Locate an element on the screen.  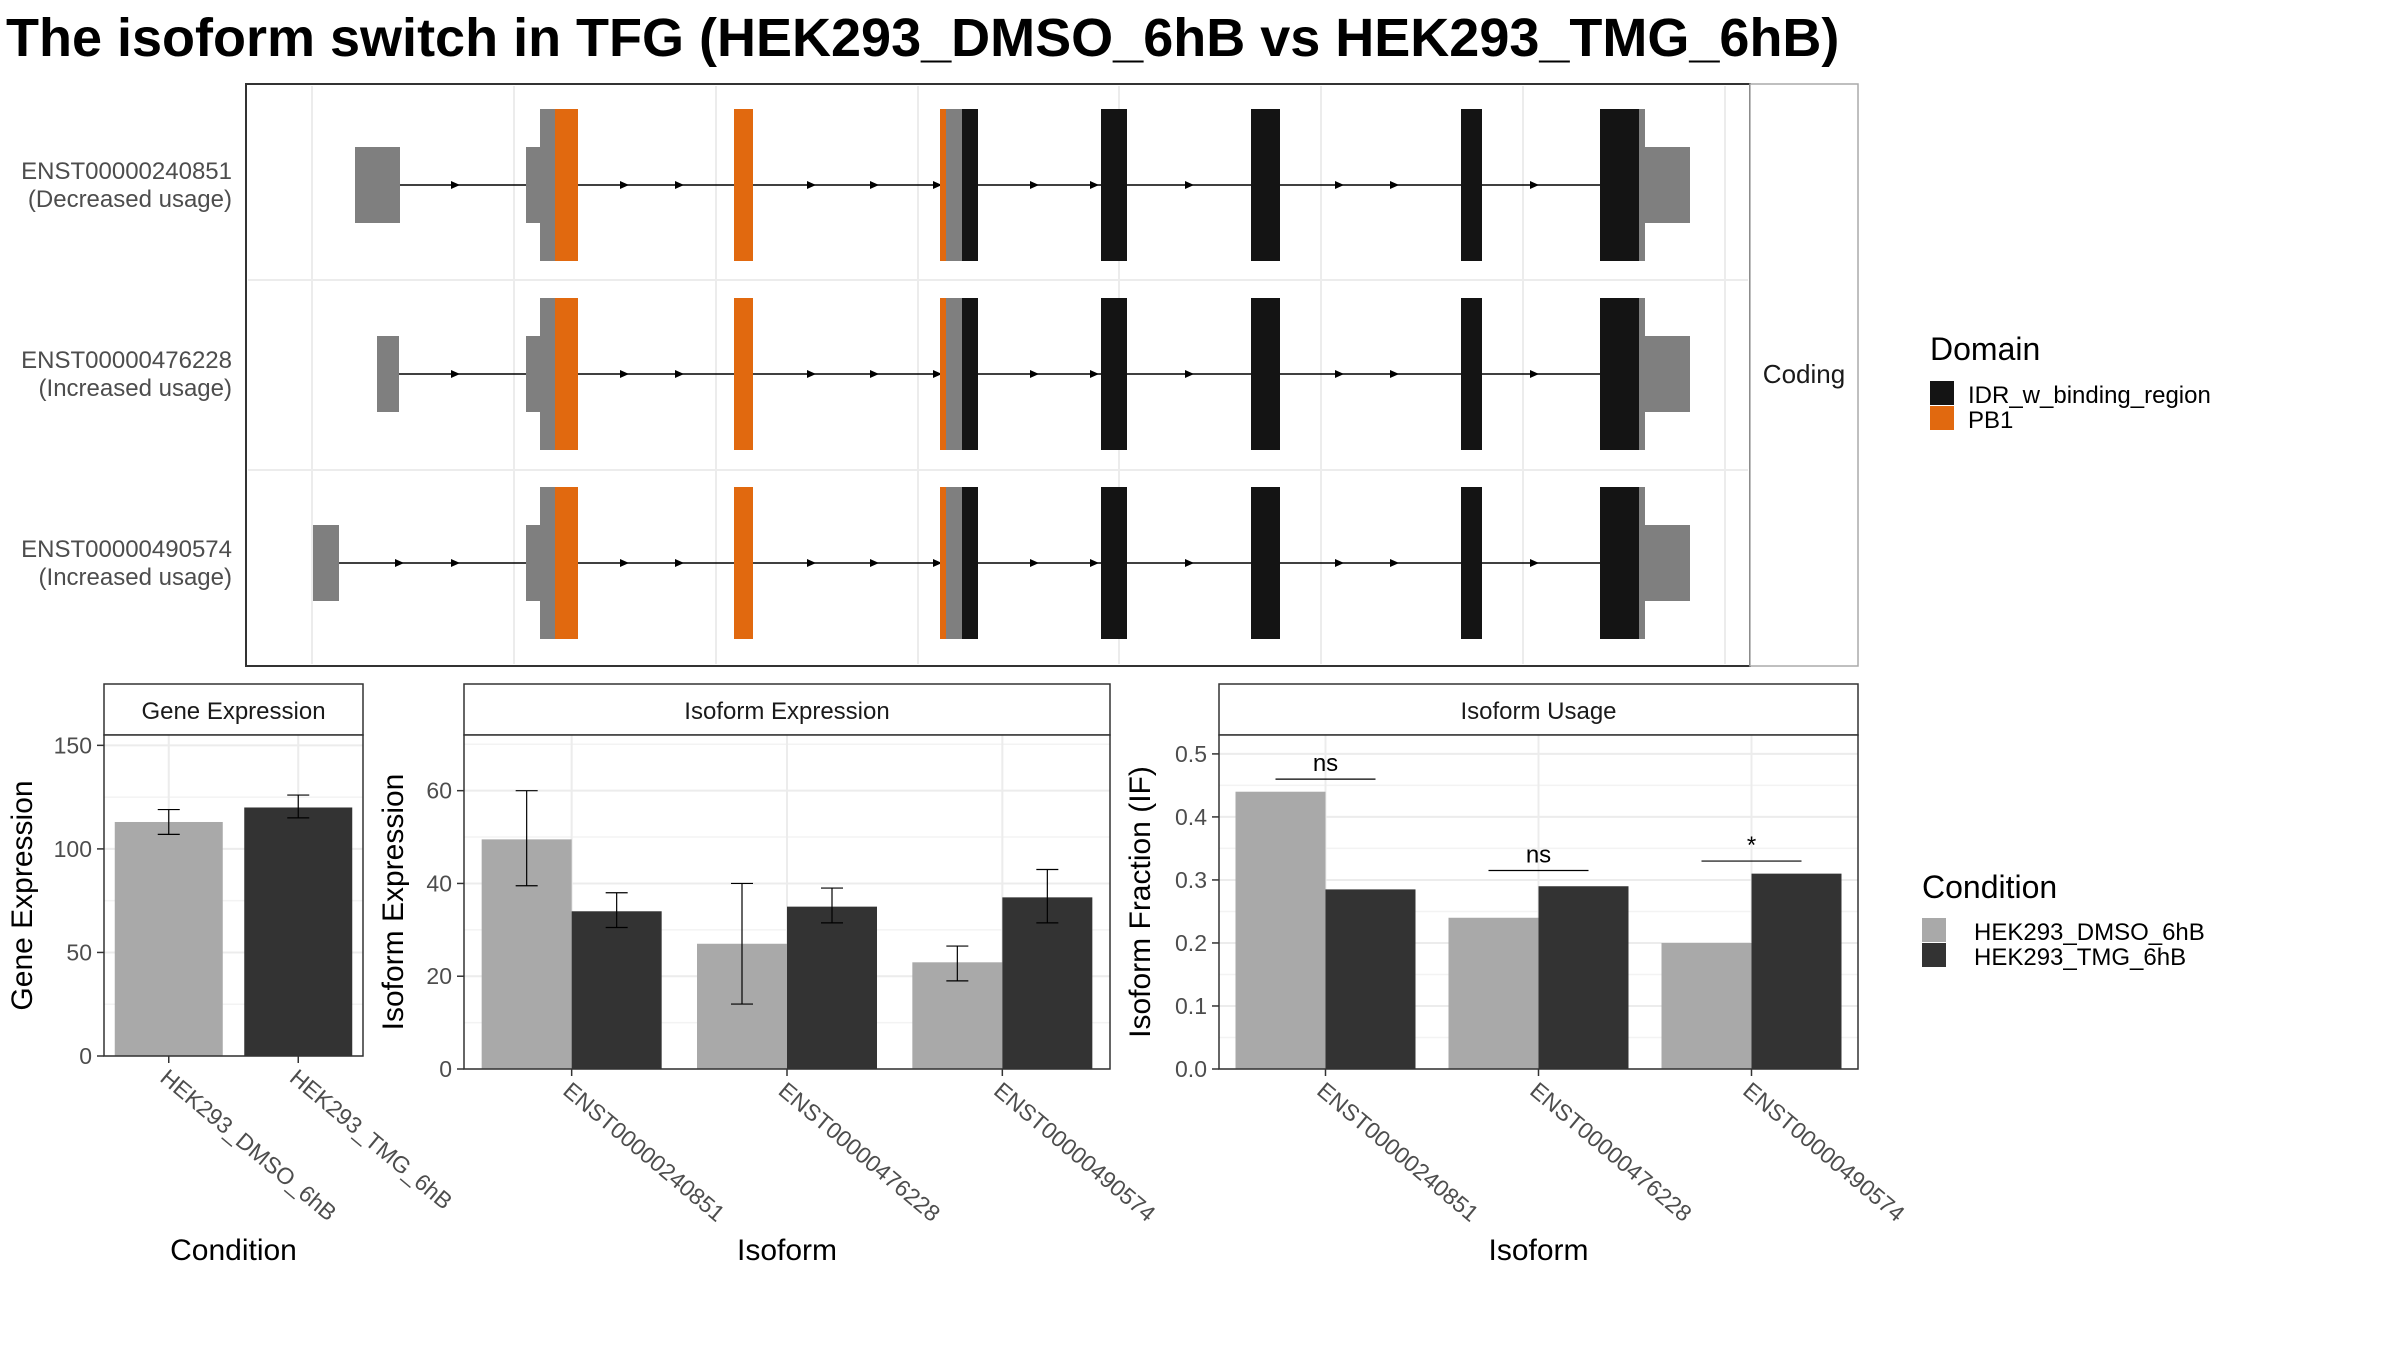
idr-legend-label: IDR_w_binding_region is located at coordinates (2089, 395).